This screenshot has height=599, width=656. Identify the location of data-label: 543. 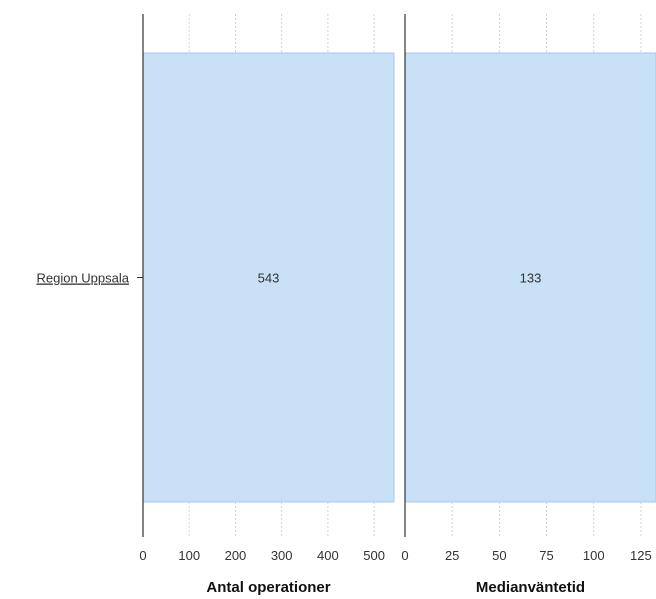
(269, 278).